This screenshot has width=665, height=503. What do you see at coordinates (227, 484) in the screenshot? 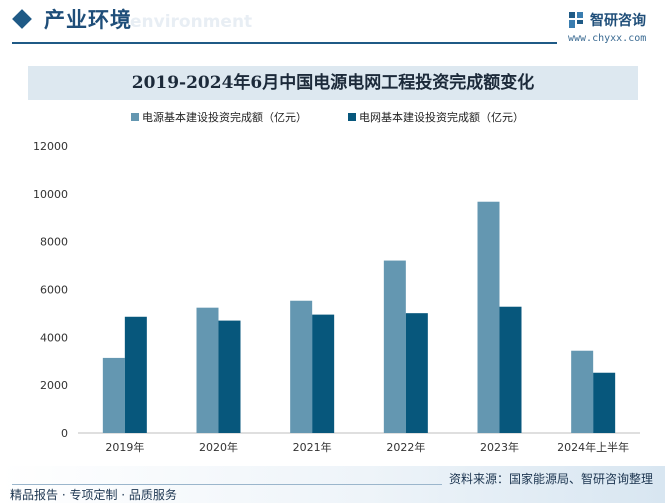
I see `footer-divider` at bounding box center [227, 484].